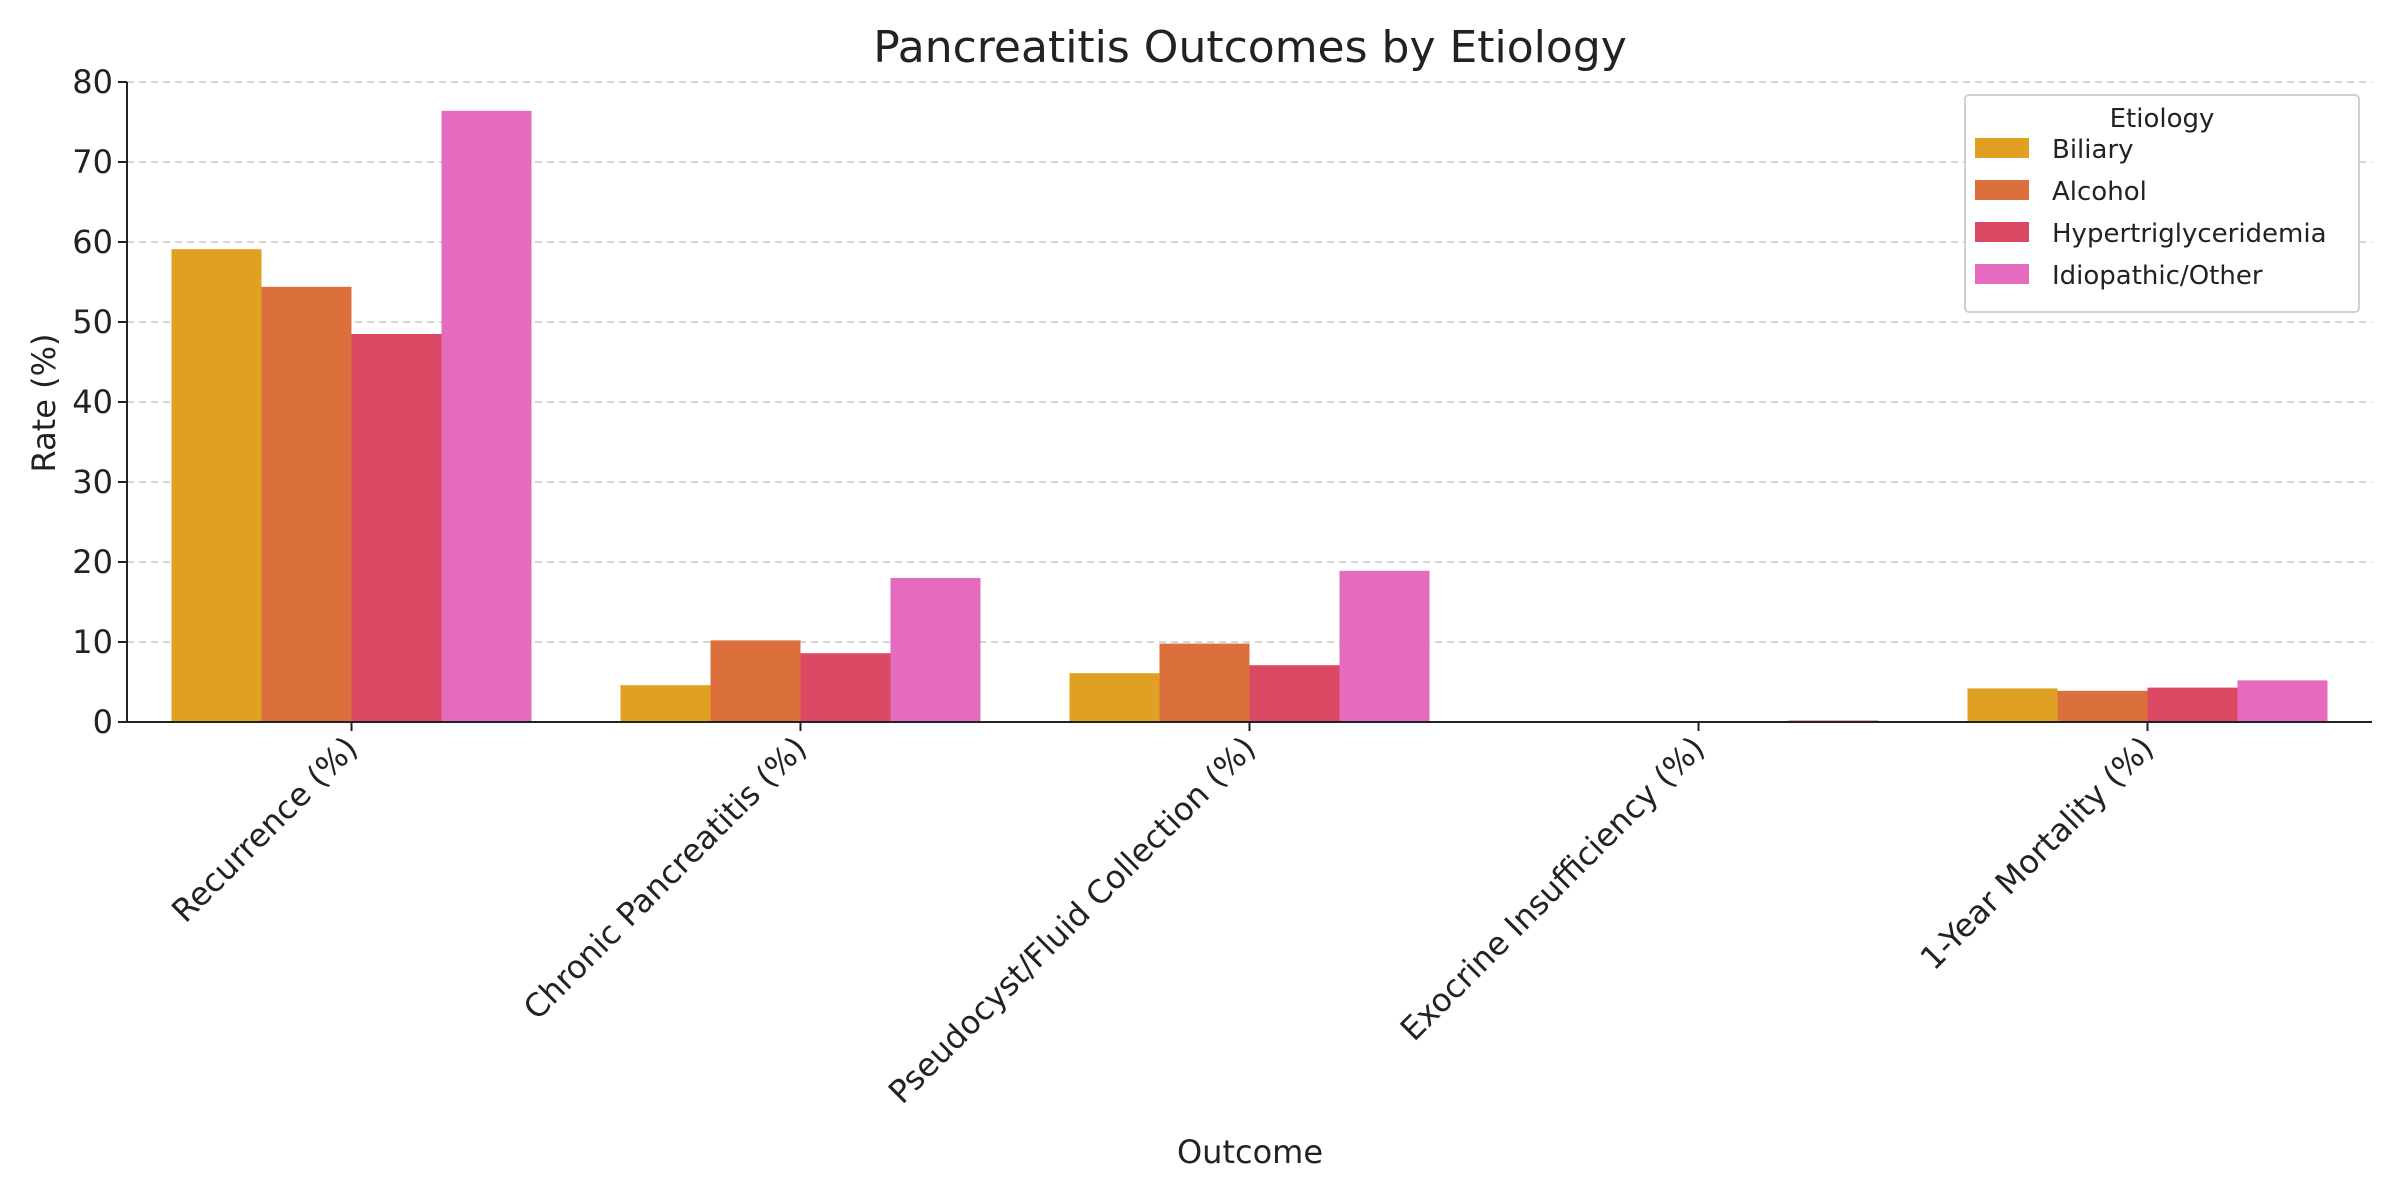 The height and width of the screenshot is (1200, 2400). I want to click on y-tick-label: 50, so click(92, 322).